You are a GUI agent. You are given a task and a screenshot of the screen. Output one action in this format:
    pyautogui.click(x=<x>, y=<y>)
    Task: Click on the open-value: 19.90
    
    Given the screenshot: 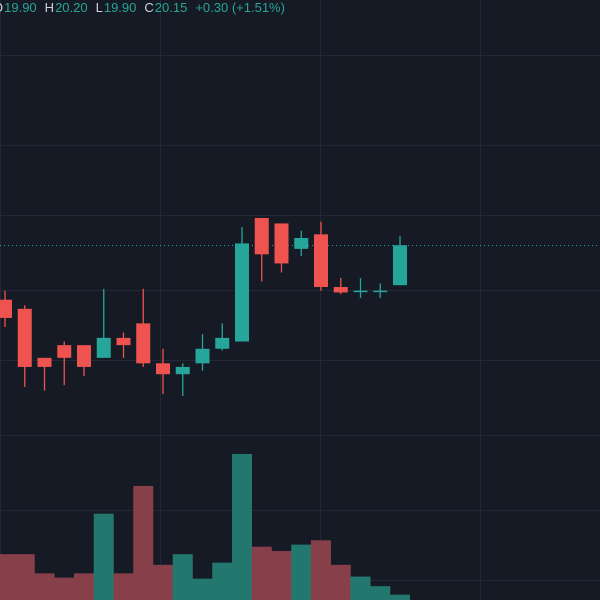 What is the action you would take?
    pyautogui.click(x=20, y=7)
    